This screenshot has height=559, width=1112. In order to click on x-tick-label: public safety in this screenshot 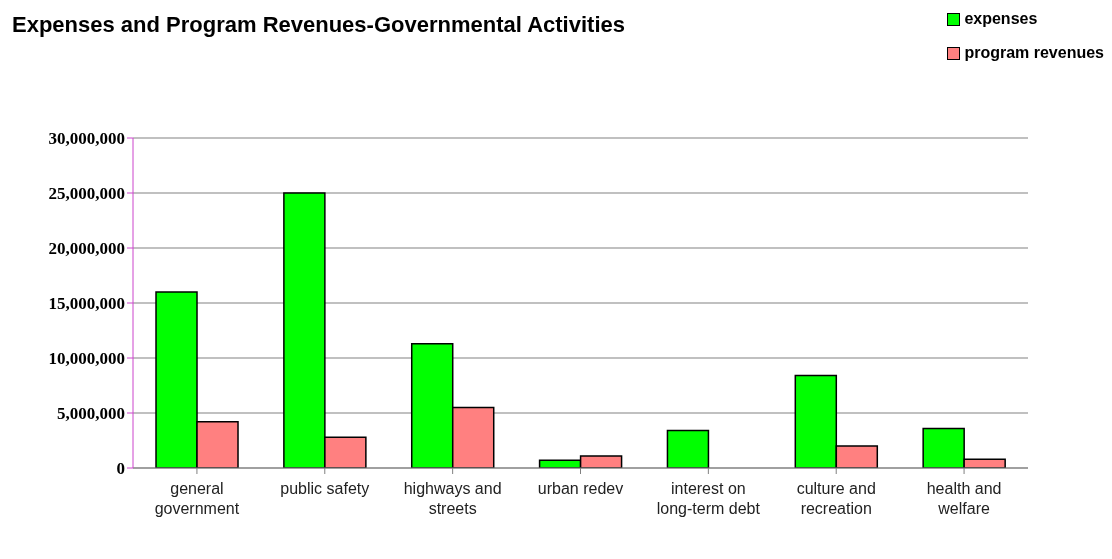, I will do `click(325, 489)`.